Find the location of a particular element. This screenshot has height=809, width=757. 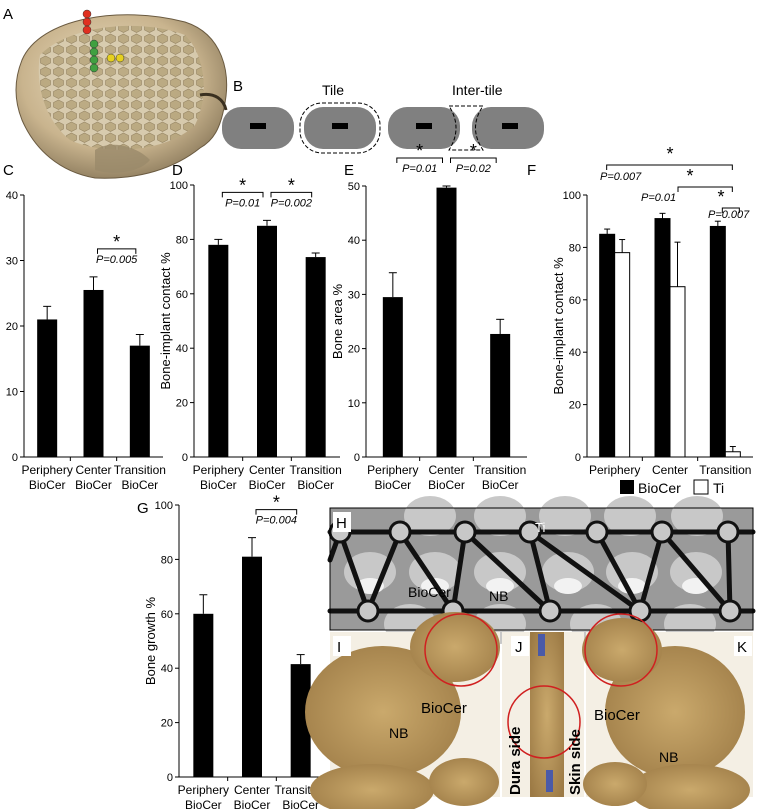

tile-label: Tile is located at coordinates (333, 90).